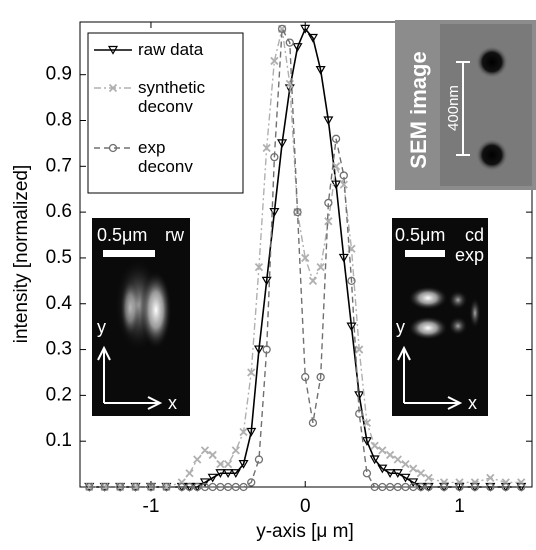 The image size is (536, 550). Describe the element at coordinates (175, 235) in the screenshot. I see `inset-tag: rw` at that location.